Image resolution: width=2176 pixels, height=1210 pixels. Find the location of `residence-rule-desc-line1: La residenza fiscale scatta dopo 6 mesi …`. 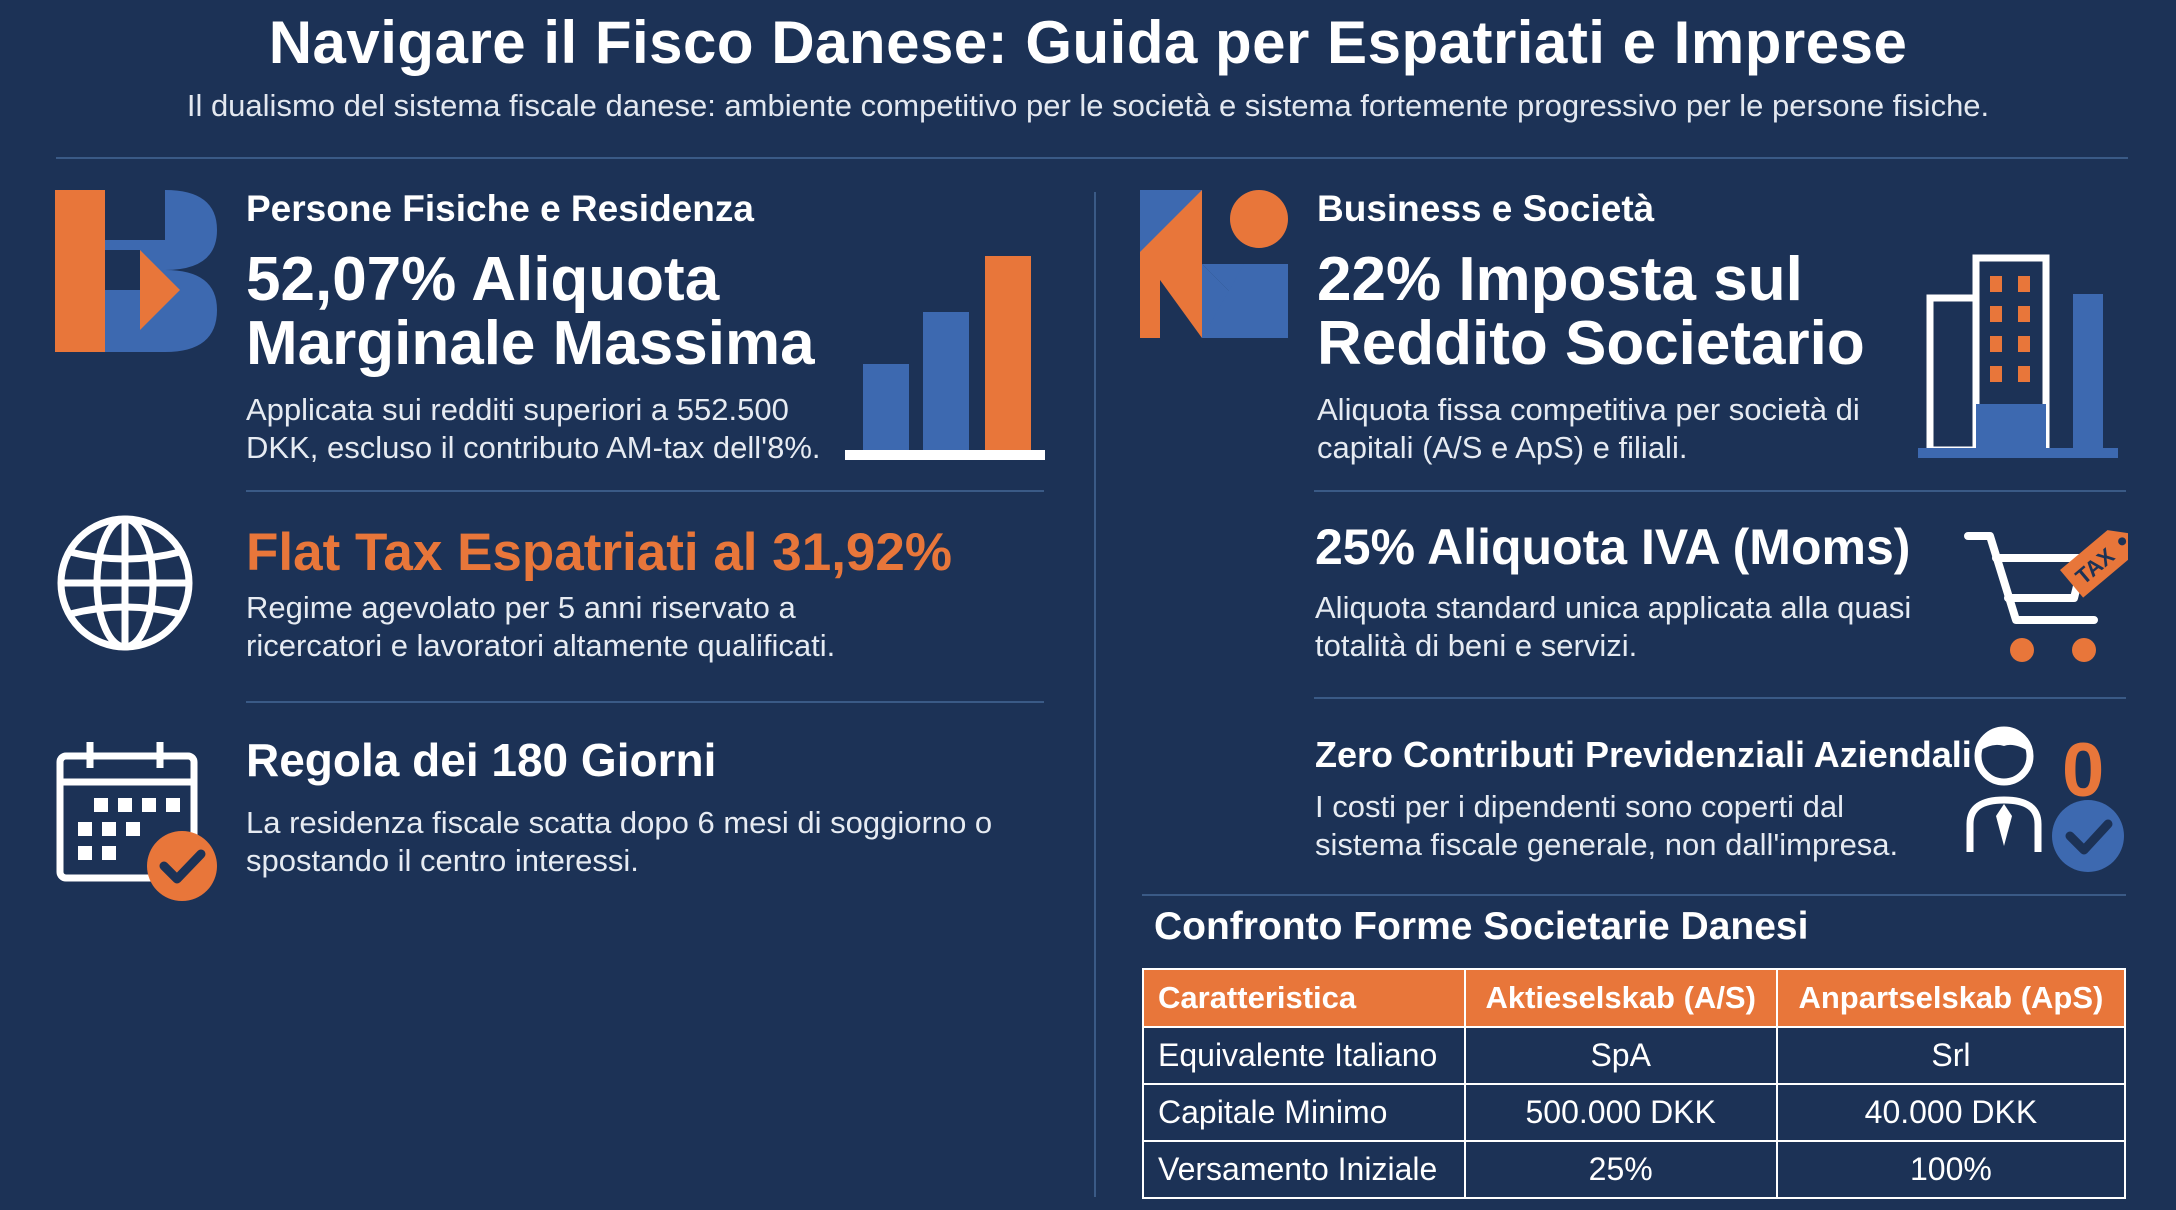

residence-rule-desc-line1: La residenza fiscale scatta dopo 6 mesi … is located at coordinates (619, 822).